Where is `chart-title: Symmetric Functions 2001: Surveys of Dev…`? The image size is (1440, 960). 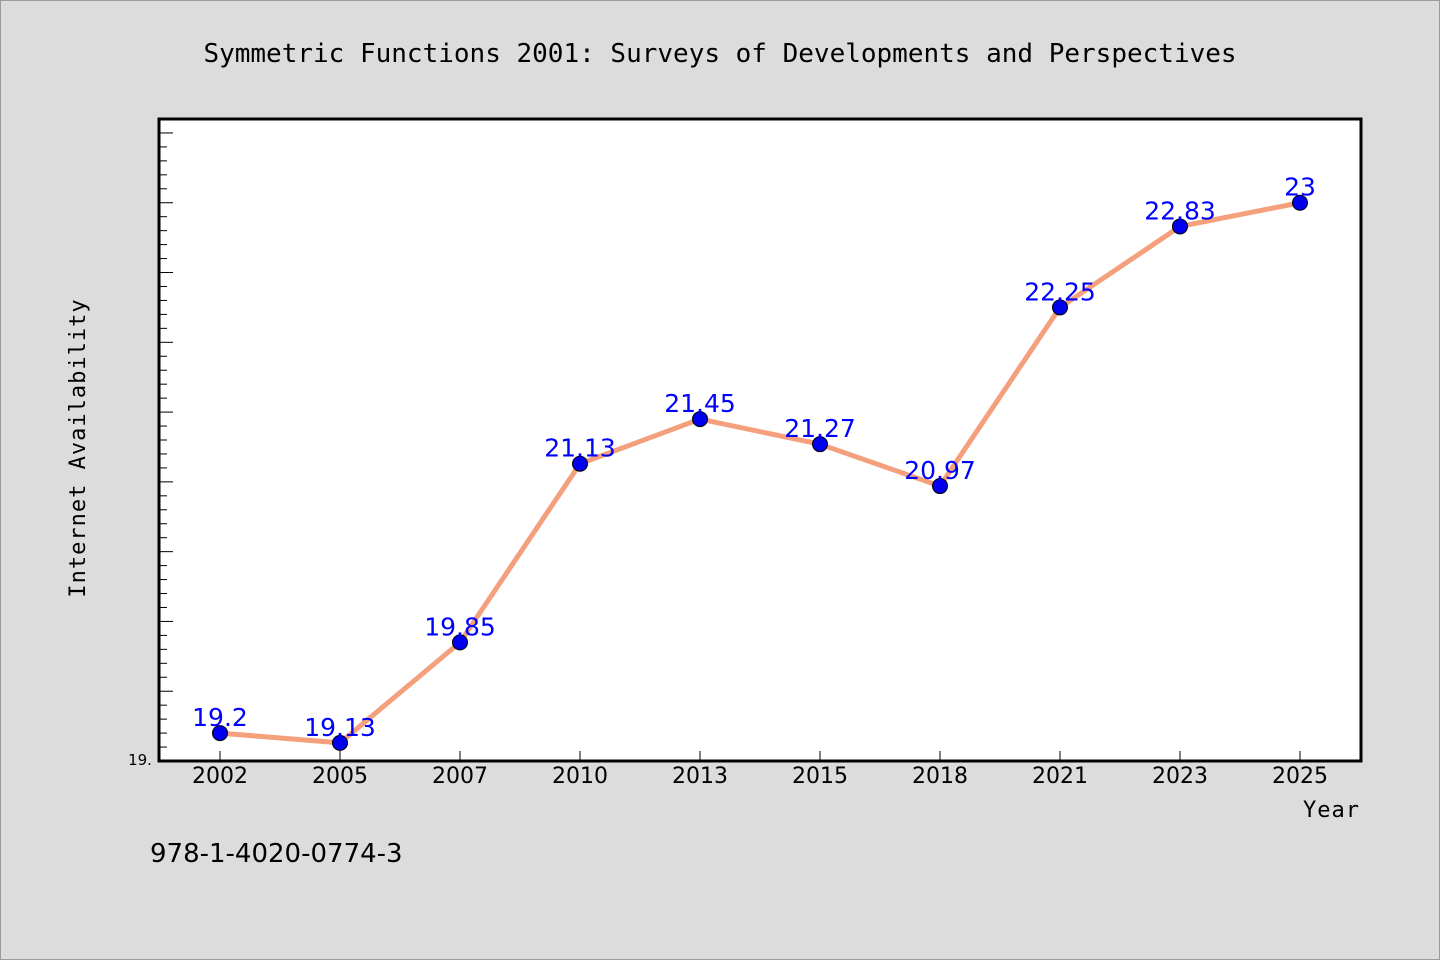
chart-title: Symmetric Functions 2001: Surveys of Dev… is located at coordinates (719, 54).